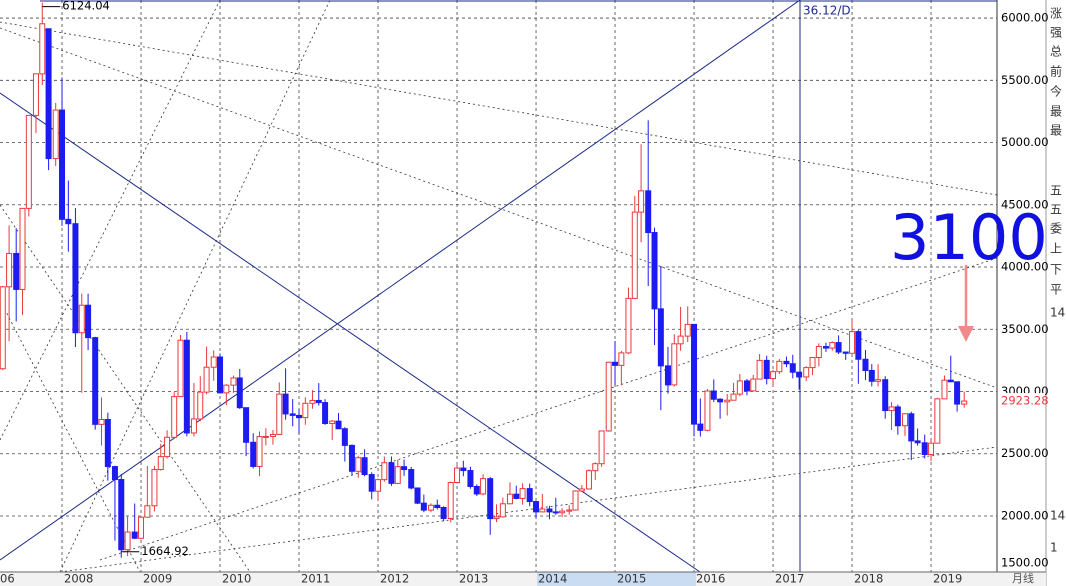 The image size is (1066, 586). I want to click on side-panel-text: 涨, so click(1056, 13).